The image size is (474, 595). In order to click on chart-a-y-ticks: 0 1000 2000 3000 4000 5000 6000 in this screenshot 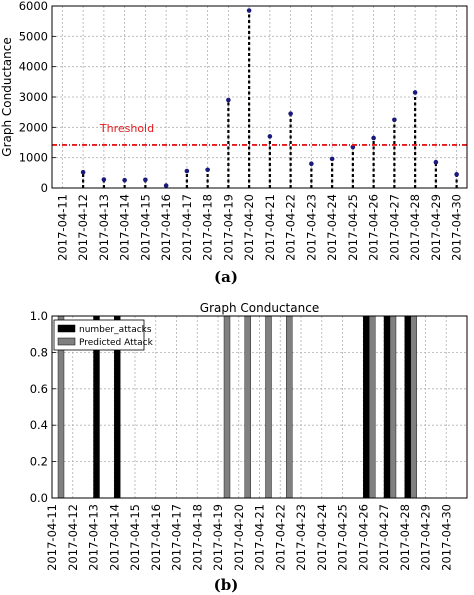, I will do `click(37, 97)`.